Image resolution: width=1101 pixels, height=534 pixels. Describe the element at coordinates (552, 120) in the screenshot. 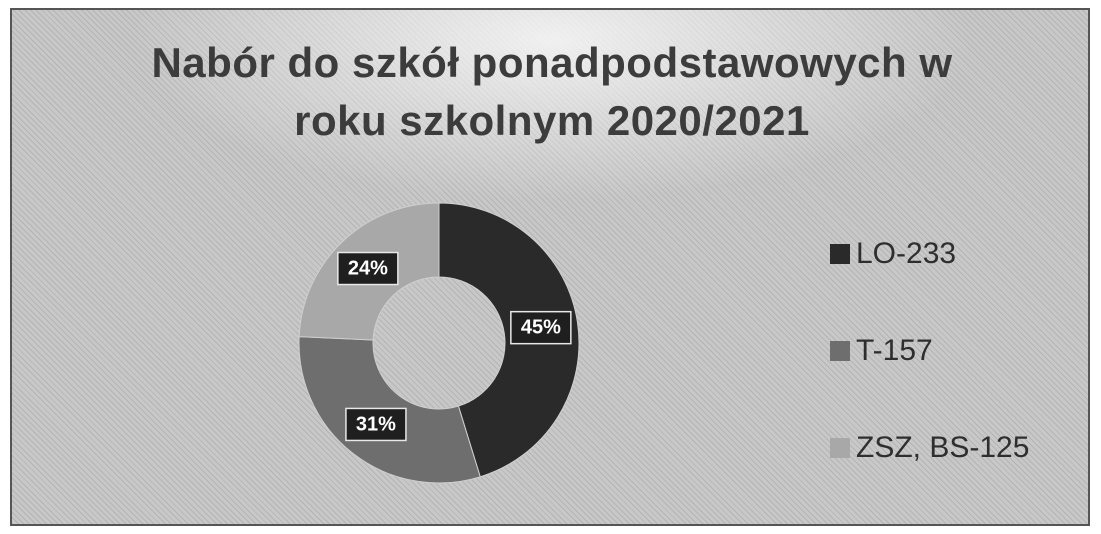

I see `chart-title-line-2: roku szkolnym 2020/2021` at that location.